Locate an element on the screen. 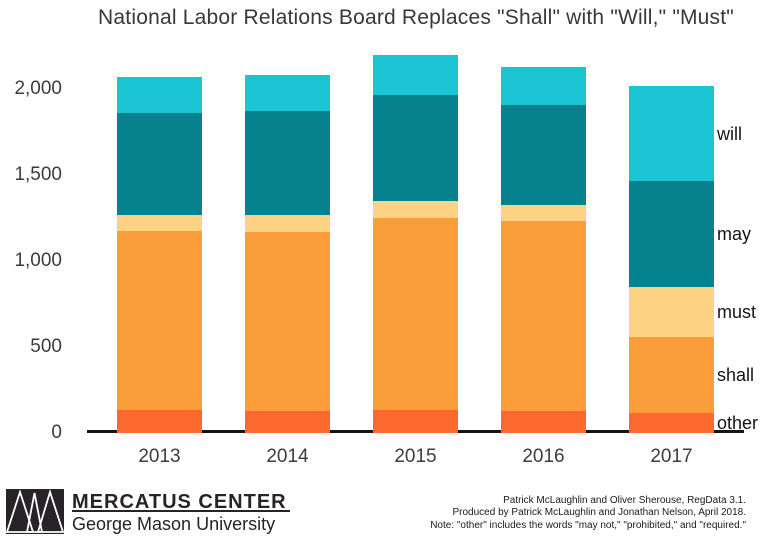  bar-segment-must-2014 is located at coordinates (287, 223).